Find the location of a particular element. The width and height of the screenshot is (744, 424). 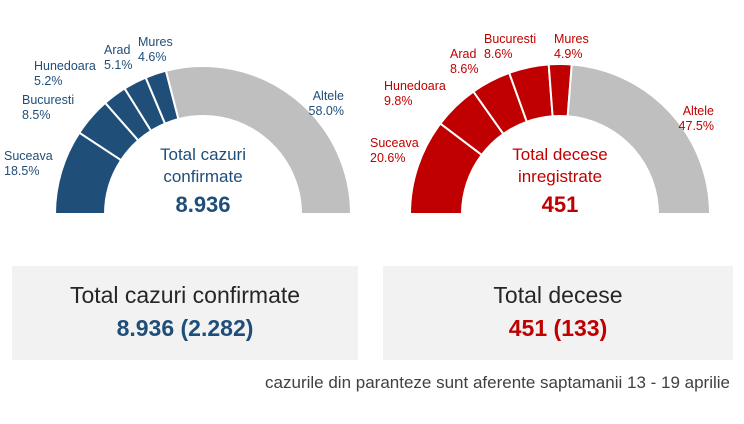

cases-center-value: 8.936 is located at coordinates (202, 204).